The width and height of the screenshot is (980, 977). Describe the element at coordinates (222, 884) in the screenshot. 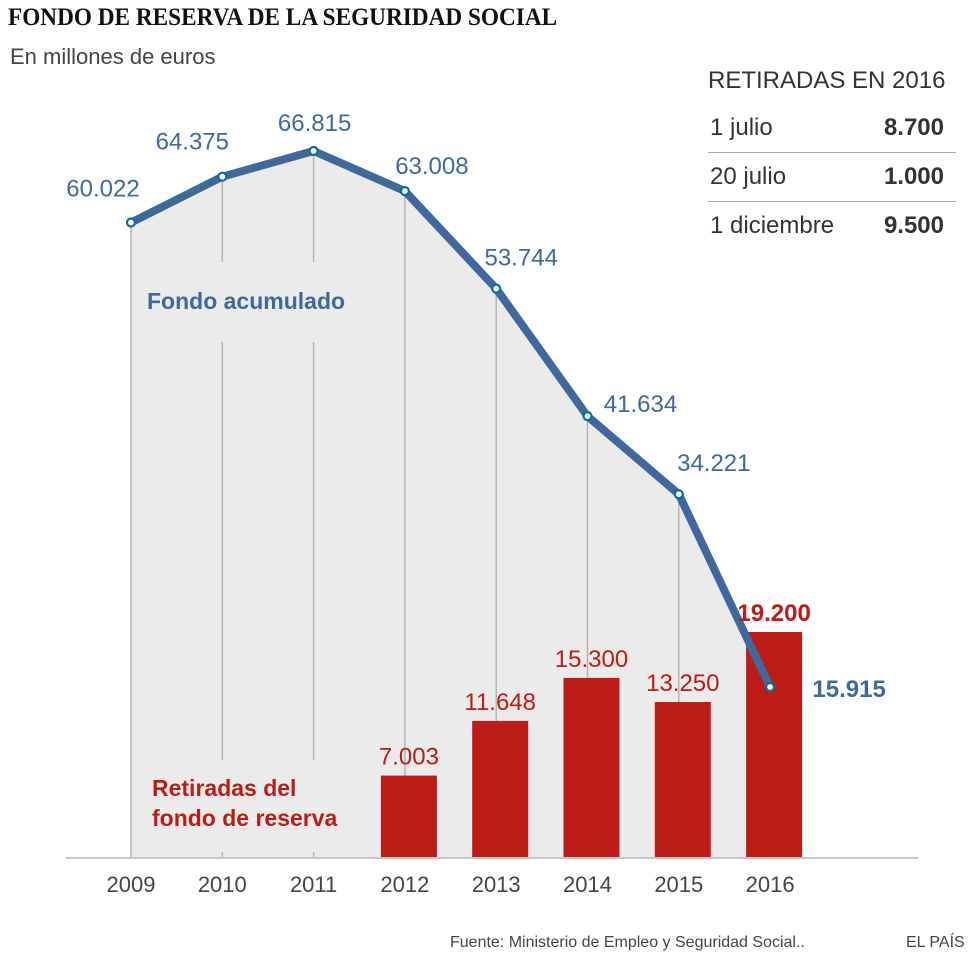

I see `x-tick-2010: 2010` at that location.